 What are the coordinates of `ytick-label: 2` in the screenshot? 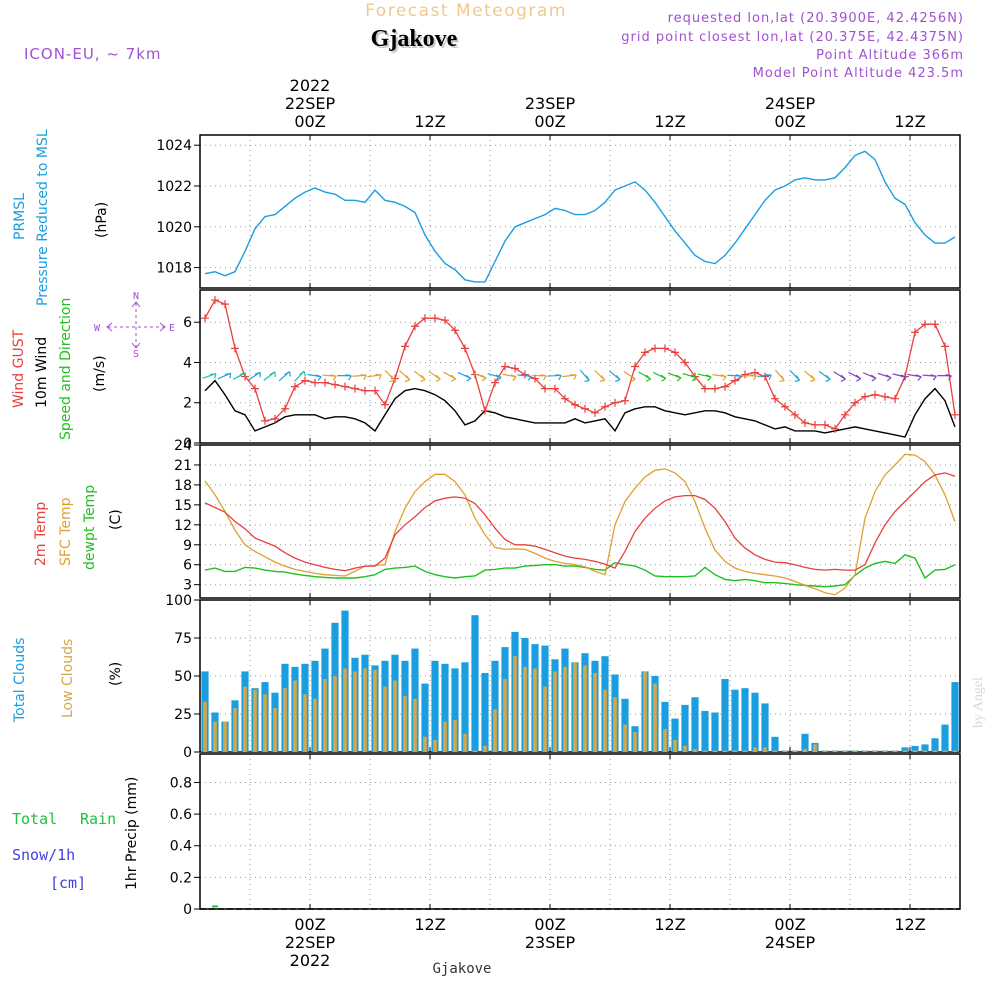 It's located at (187, 404).